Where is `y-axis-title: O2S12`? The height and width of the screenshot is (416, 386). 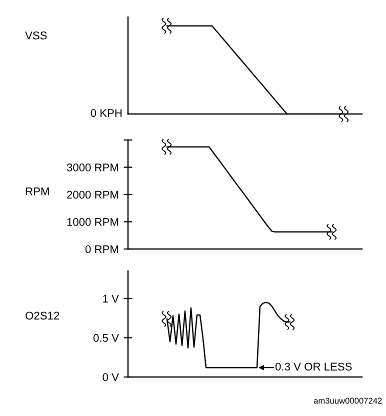 y-axis-title: O2S12 is located at coordinates (43, 316).